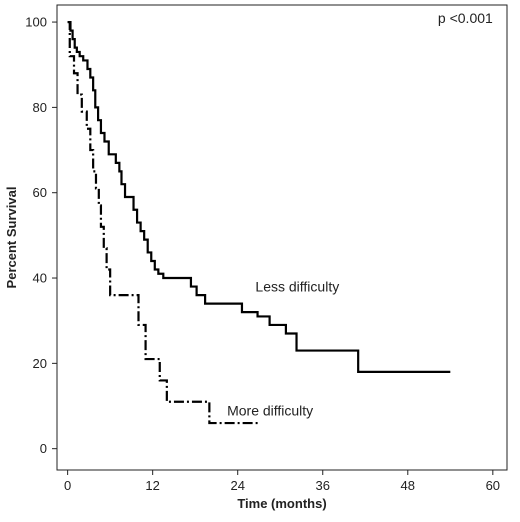  I want to click on x-axis-title: Time (months), so click(281, 503).